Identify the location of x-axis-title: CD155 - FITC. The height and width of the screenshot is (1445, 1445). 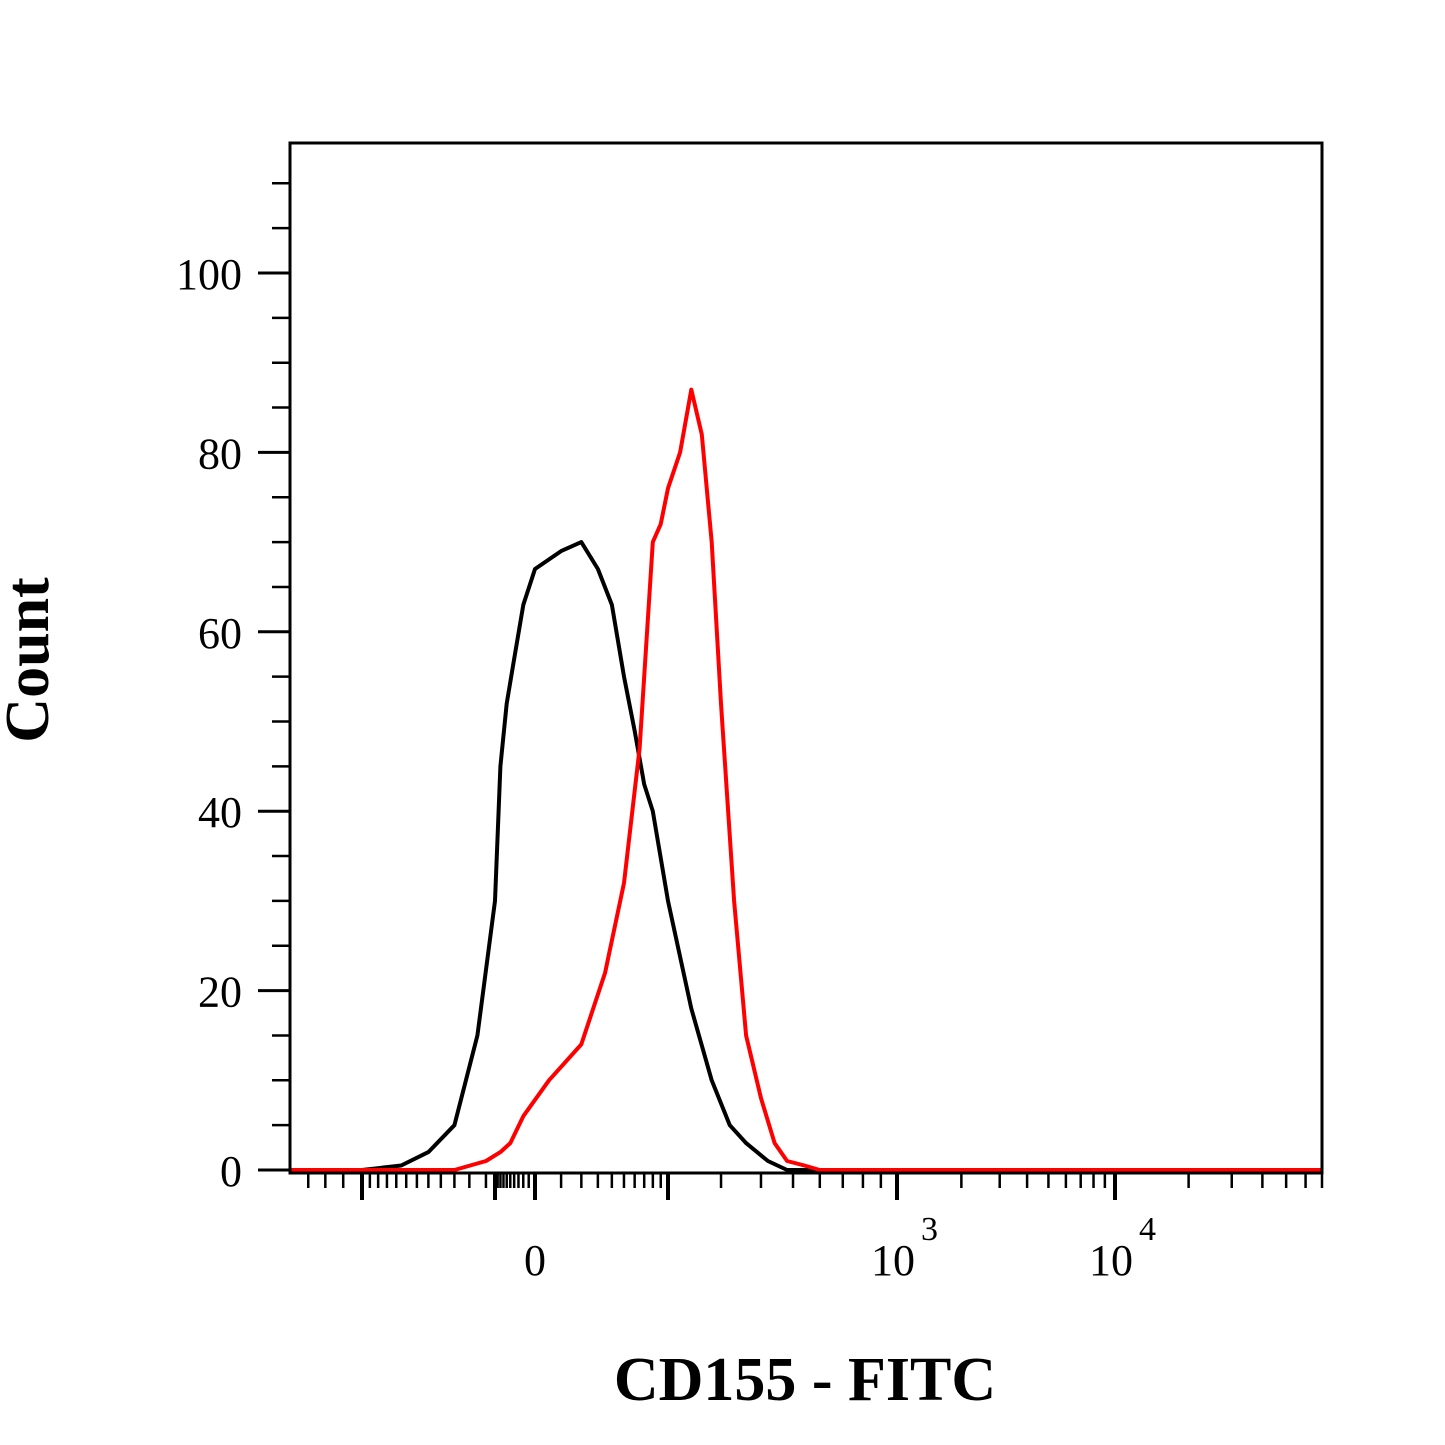
(805, 1380).